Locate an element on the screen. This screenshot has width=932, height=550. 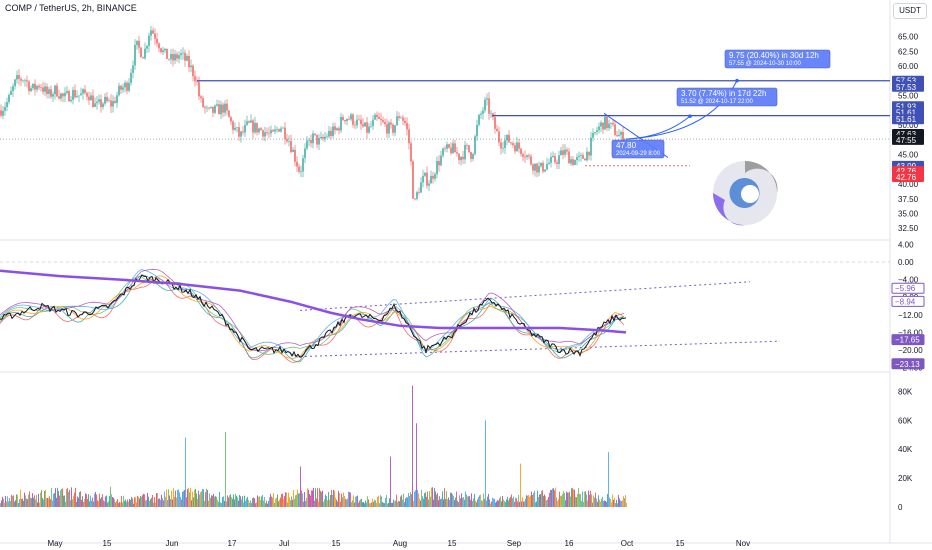
price-badge-label: 47:55 is located at coordinates (906, 140).